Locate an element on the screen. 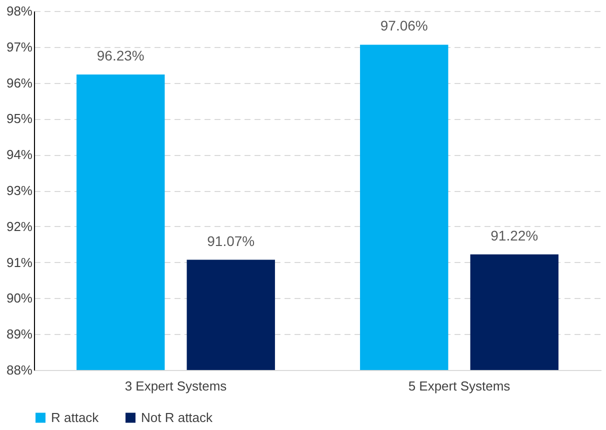 Image resolution: width=606 pixels, height=430 pixels. y-tick-label: 98% is located at coordinates (19, 11).